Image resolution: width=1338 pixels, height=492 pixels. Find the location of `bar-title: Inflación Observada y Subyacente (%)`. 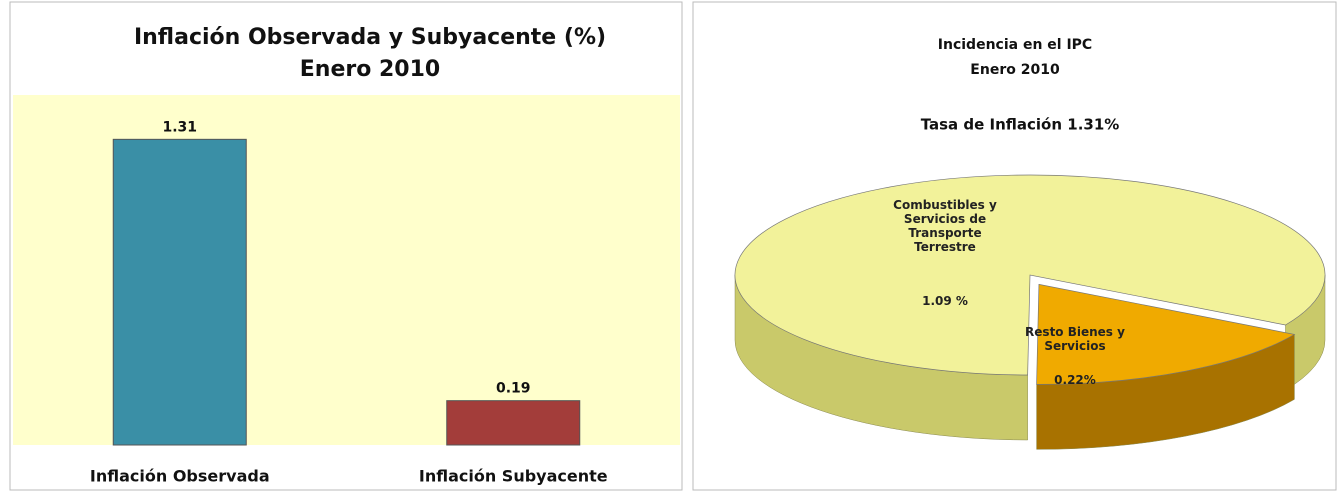

bar-title: Inflación Observada y Subyacente (%) is located at coordinates (370, 37).